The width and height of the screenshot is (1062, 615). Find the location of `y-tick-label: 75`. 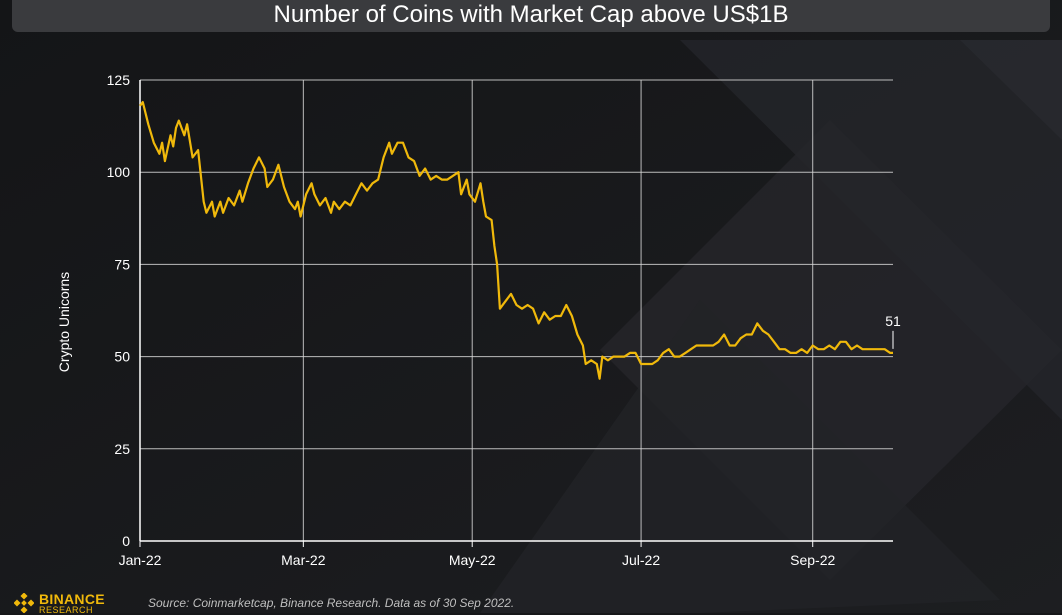

y-tick-label: 75 is located at coordinates (122, 264).